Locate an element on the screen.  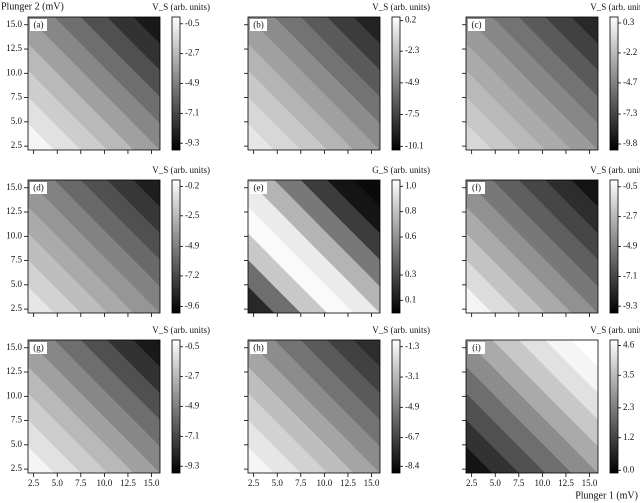
panel-label: (c) is located at coordinates (477, 25).